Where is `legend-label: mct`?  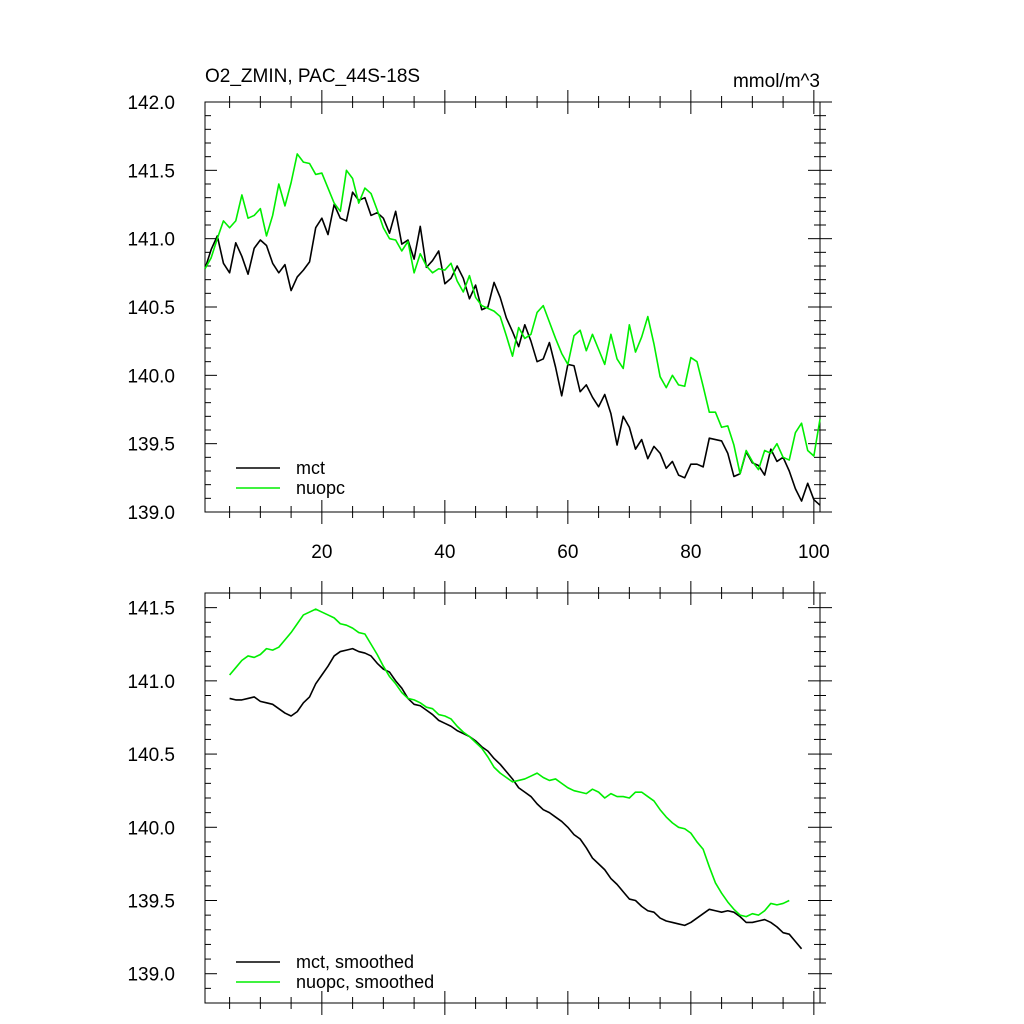
legend-label: mct is located at coordinates (310, 468).